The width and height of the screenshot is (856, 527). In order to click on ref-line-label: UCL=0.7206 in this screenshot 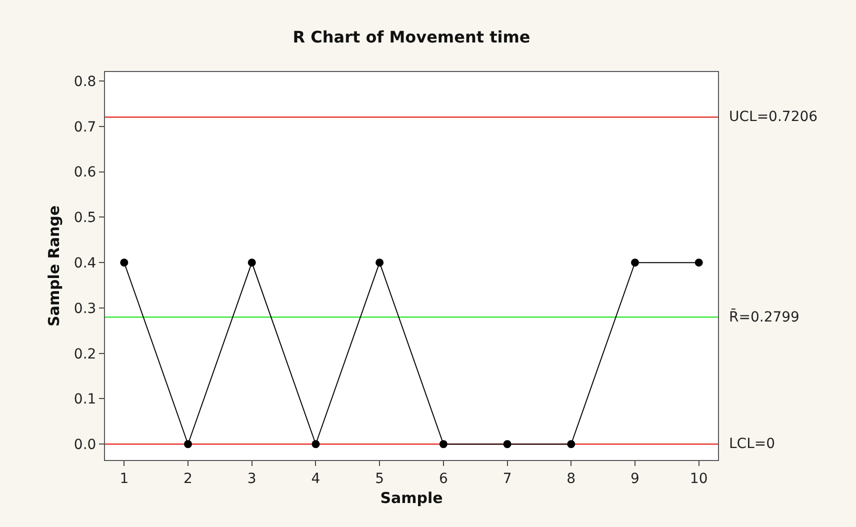, I will do `click(773, 117)`.